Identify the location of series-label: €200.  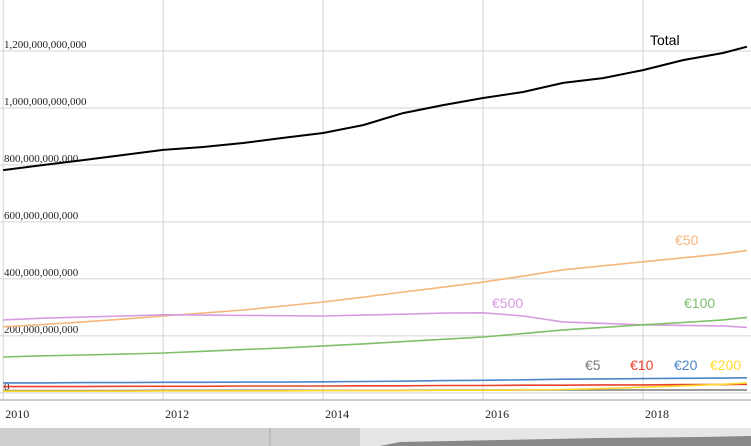
(725, 365).